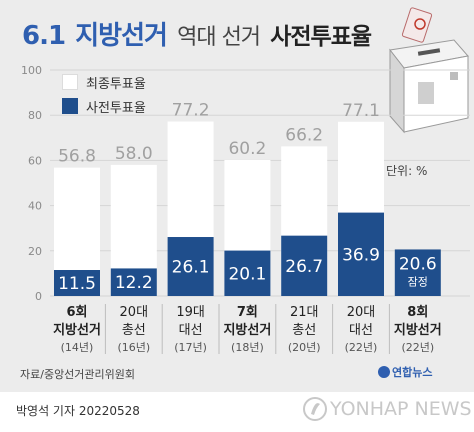 This screenshot has width=474, height=432. What do you see at coordinates (78, 374) in the screenshot?
I see `source-text: 자료/중앙선거관리위원회` at bounding box center [78, 374].